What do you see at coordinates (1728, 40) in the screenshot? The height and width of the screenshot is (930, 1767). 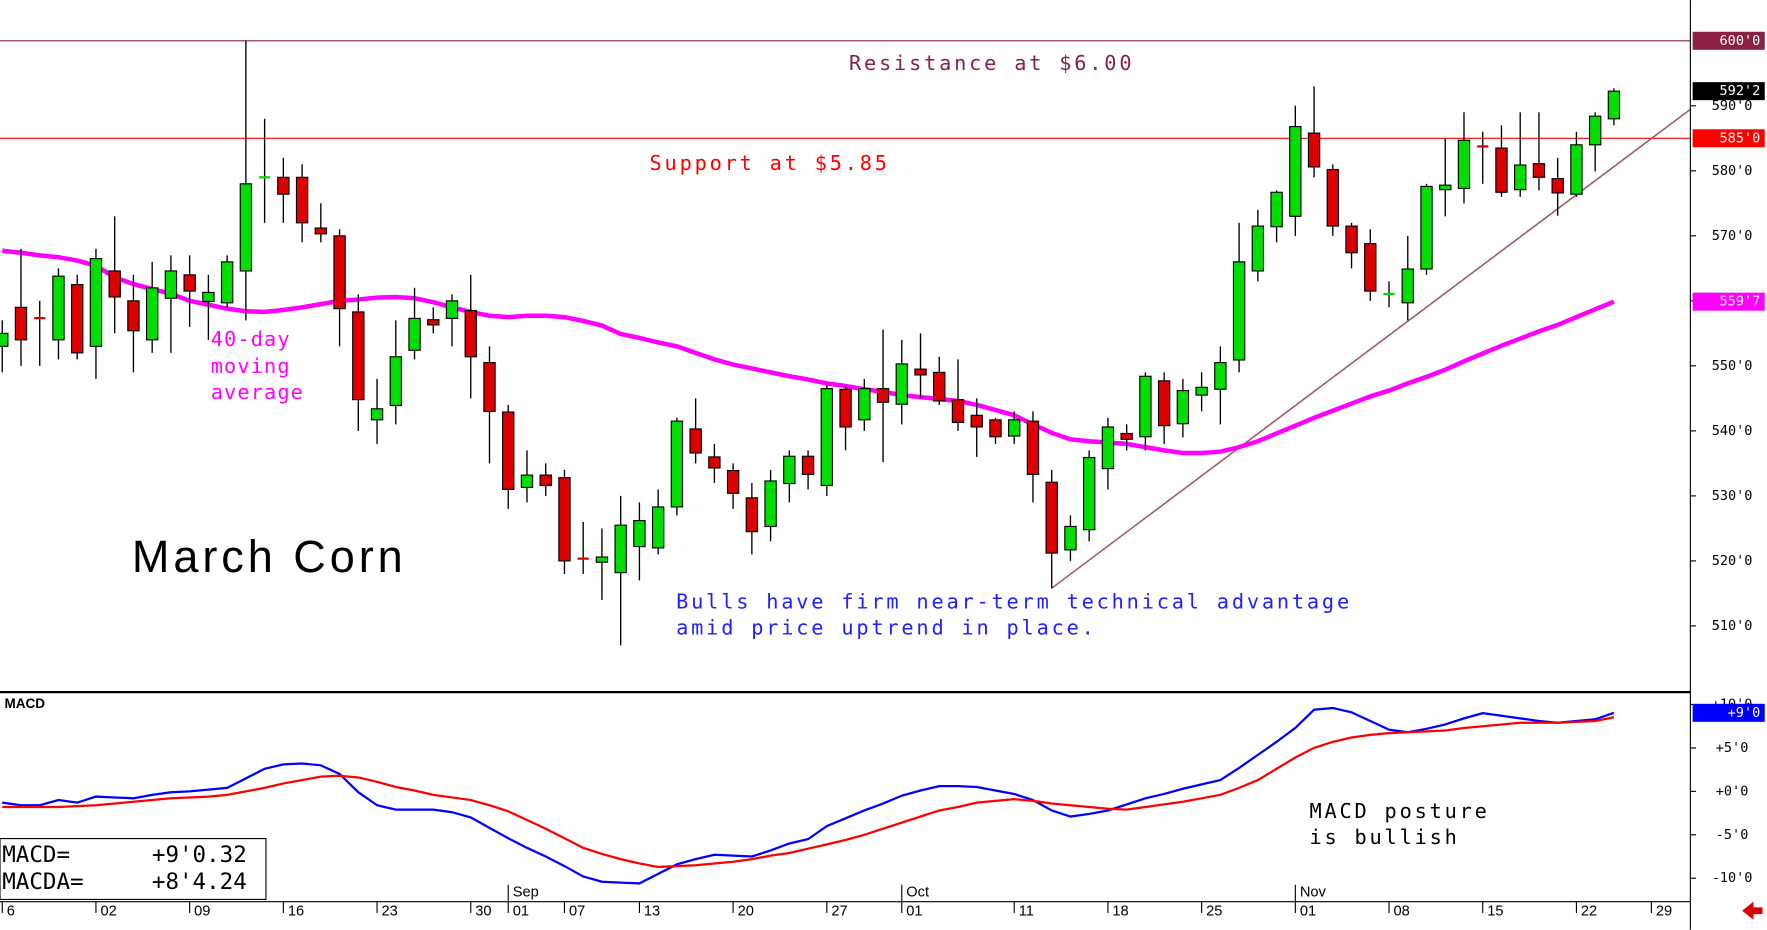 I see `level-axis-label-box` at bounding box center [1728, 40].